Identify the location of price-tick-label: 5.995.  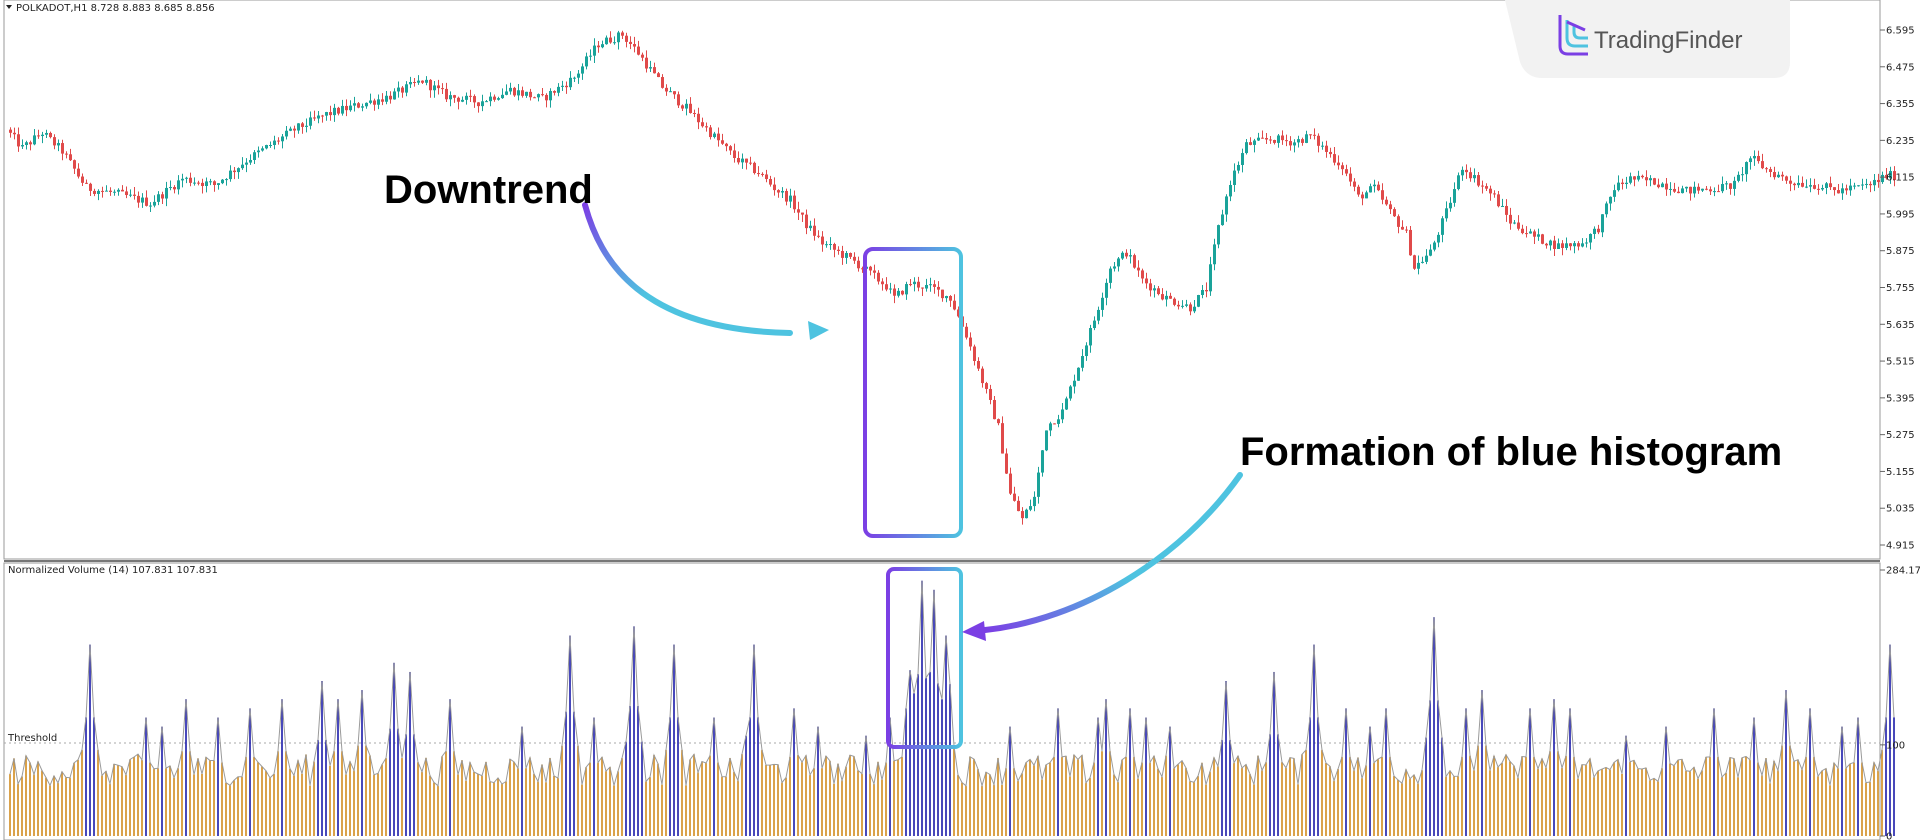
(1900, 214).